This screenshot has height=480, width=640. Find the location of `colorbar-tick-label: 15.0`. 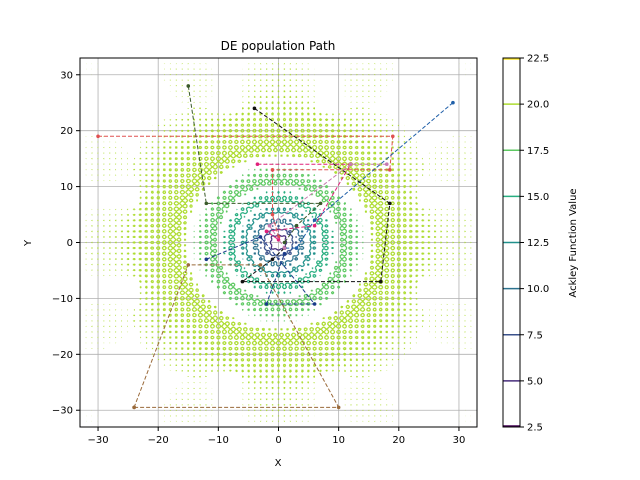

colorbar-tick-label: 15.0 is located at coordinates (538, 197).